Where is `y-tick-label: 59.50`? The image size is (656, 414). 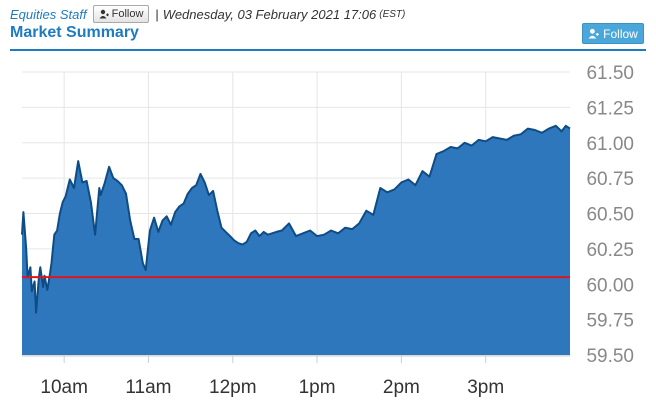
y-tick-label: 59.50 is located at coordinates (610, 356).